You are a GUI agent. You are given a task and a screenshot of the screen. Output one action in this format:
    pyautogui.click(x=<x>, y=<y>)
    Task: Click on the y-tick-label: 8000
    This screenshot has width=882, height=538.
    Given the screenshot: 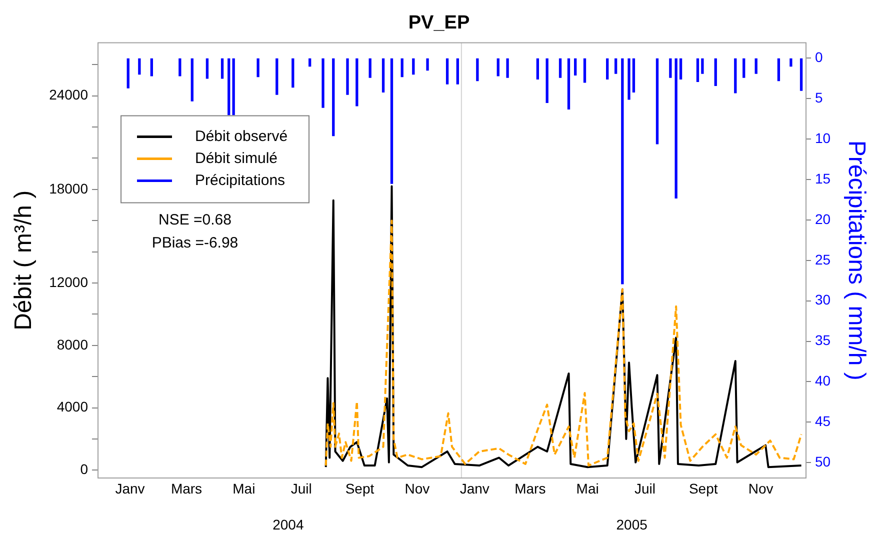 What is the action you would take?
    pyautogui.click(x=72, y=344)
    